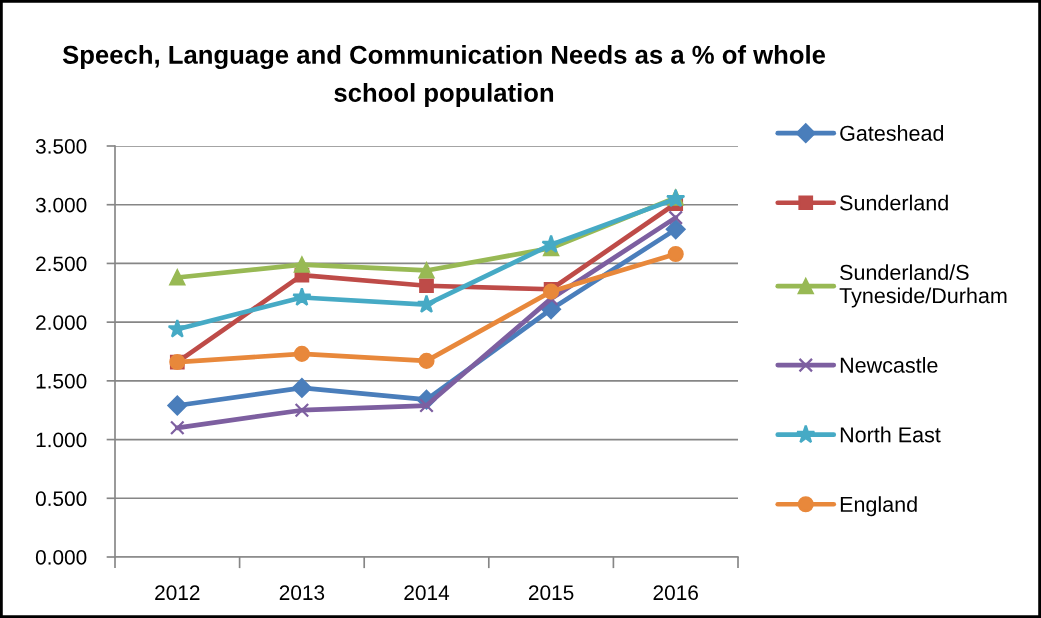 Image resolution: width=1041 pixels, height=618 pixels. What do you see at coordinates (177, 593) in the screenshot?
I see `x-tick-label: 2012` at bounding box center [177, 593].